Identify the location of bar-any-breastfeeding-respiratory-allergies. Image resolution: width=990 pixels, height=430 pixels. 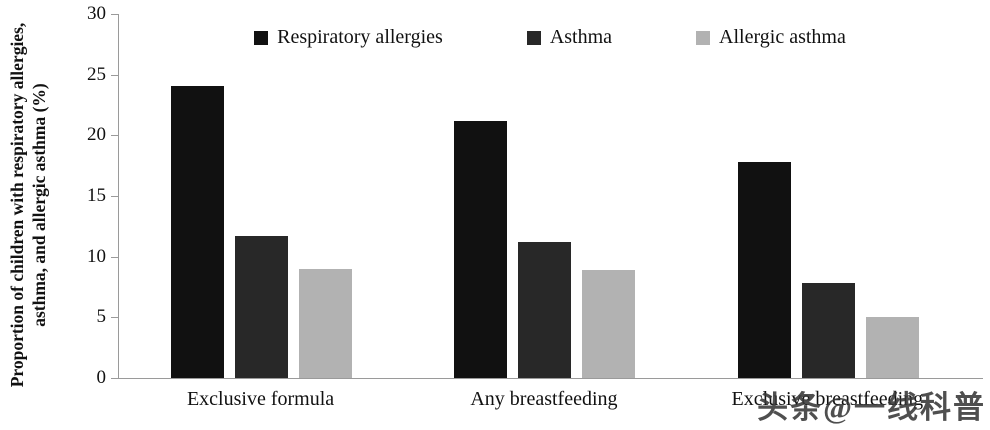
(481, 249).